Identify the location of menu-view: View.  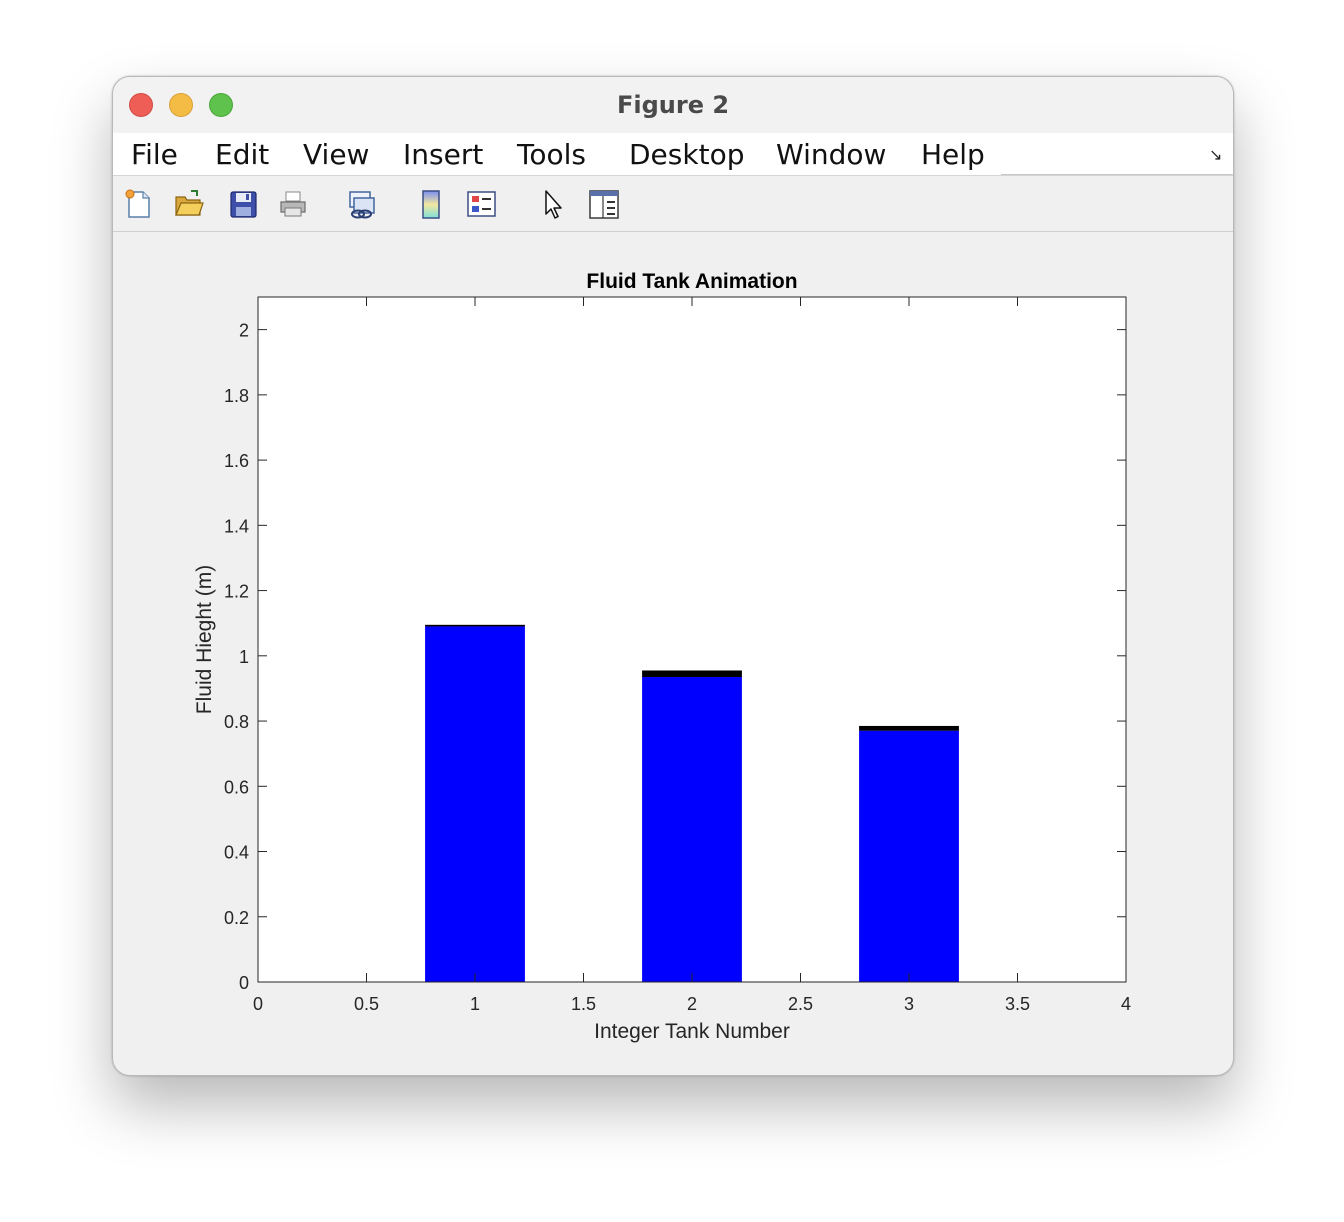
(336, 154).